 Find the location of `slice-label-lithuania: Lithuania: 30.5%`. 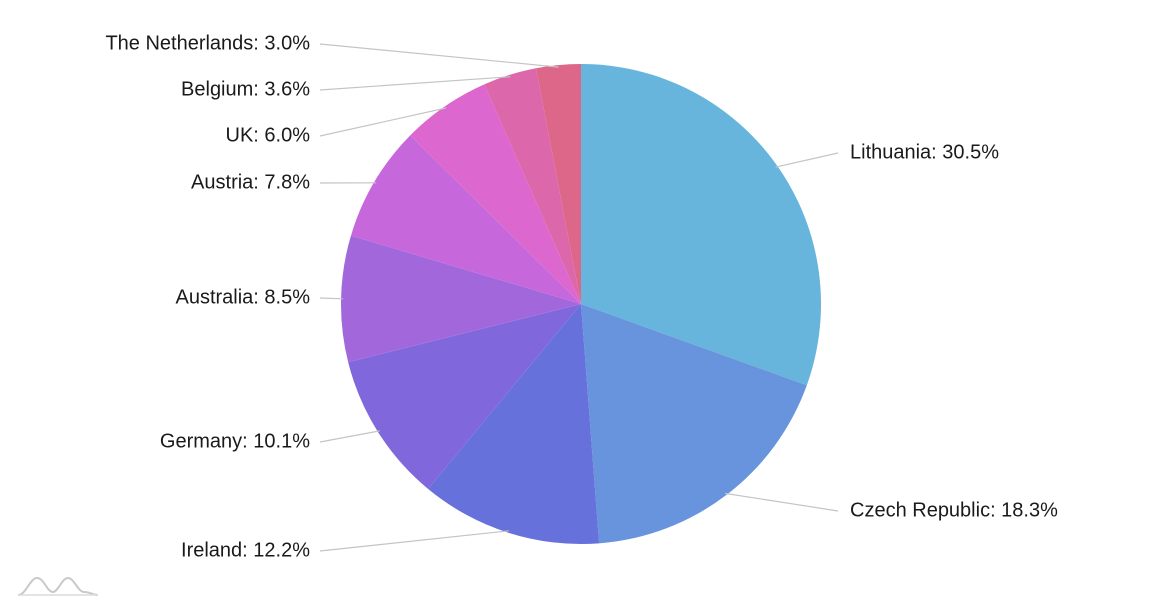

slice-label-lithuania: Lithuania: 30.5% is located at coordinates (924, 152).